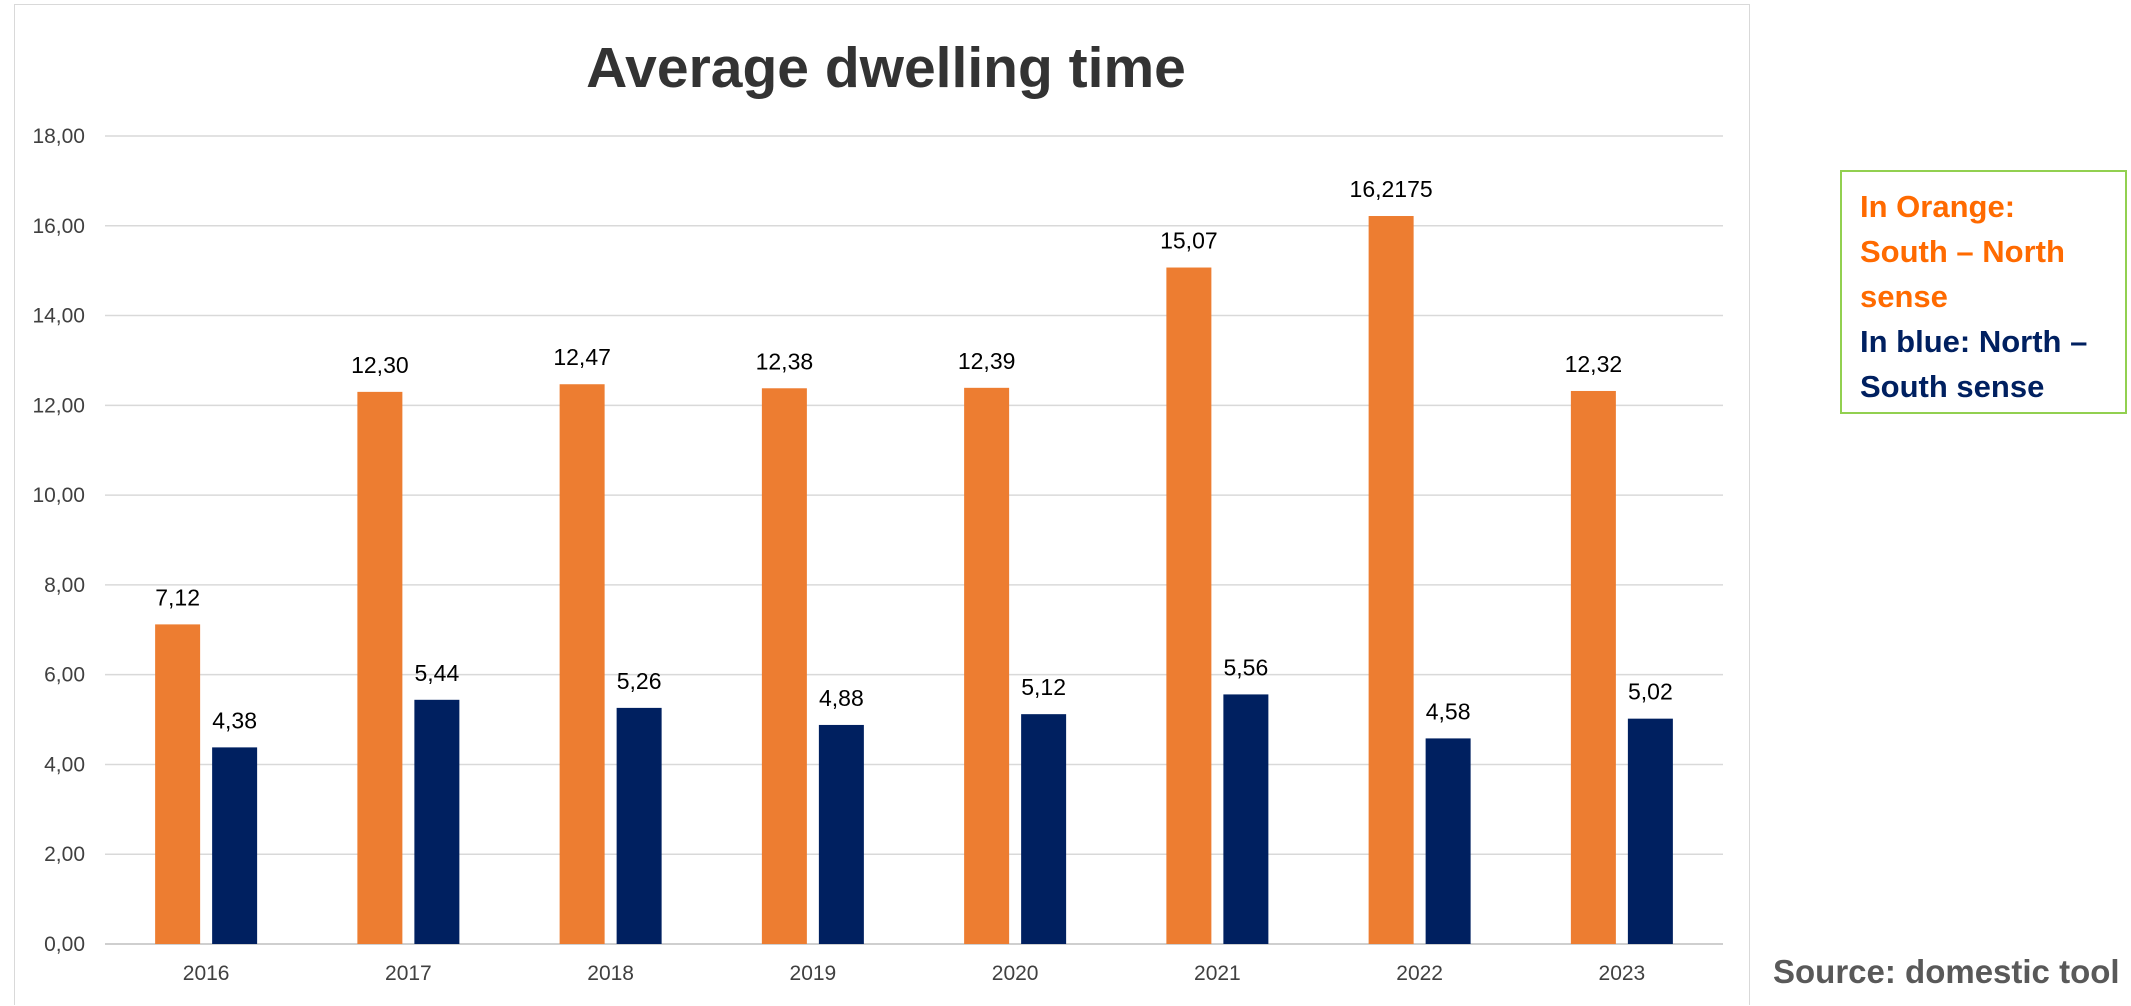 This screenshot has height=1006, width=2131. I want to click on x-tick-label: 2017, so click(408, 973).